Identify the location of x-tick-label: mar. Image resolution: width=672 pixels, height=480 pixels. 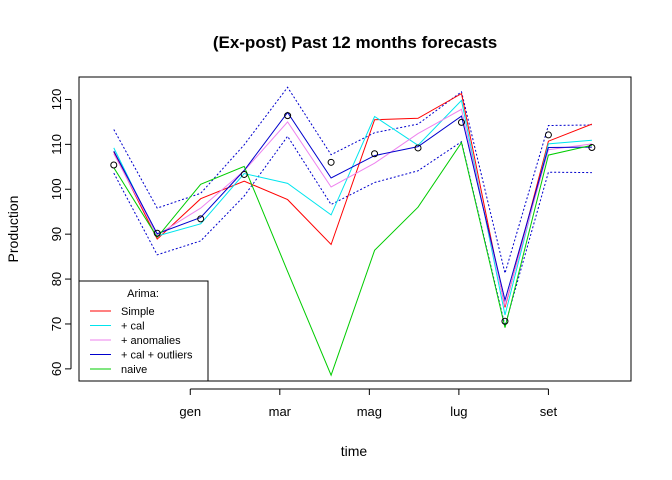
(280, 411).